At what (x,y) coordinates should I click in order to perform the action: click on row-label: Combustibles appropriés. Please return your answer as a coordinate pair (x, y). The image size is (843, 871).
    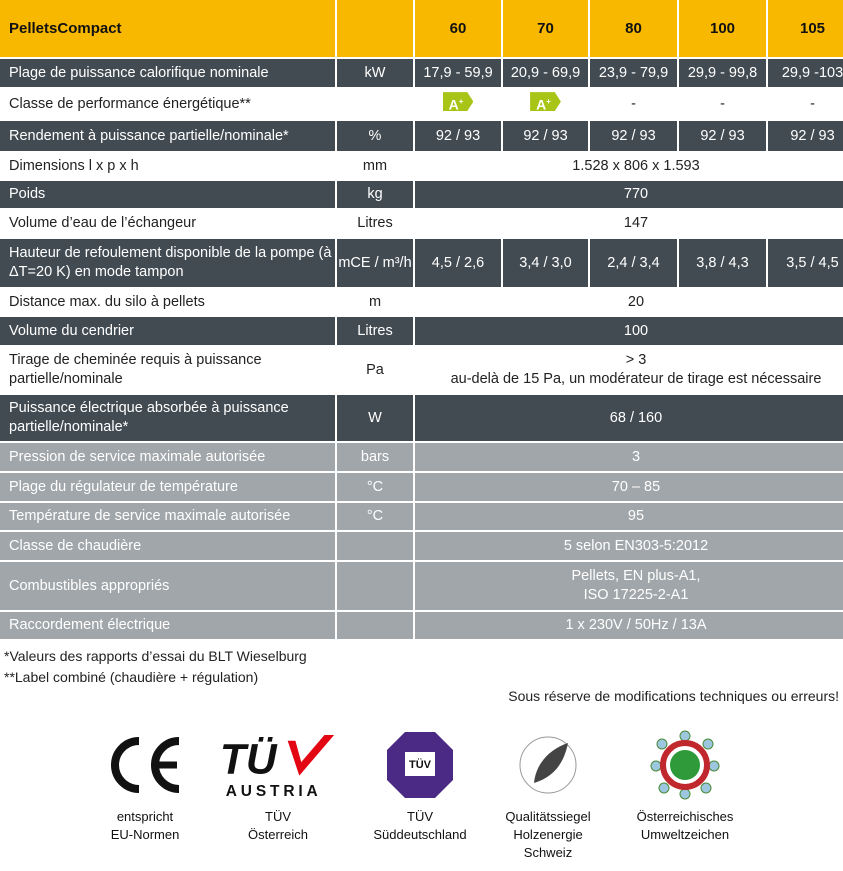
    Looking at the image, I should click on (167, 586).